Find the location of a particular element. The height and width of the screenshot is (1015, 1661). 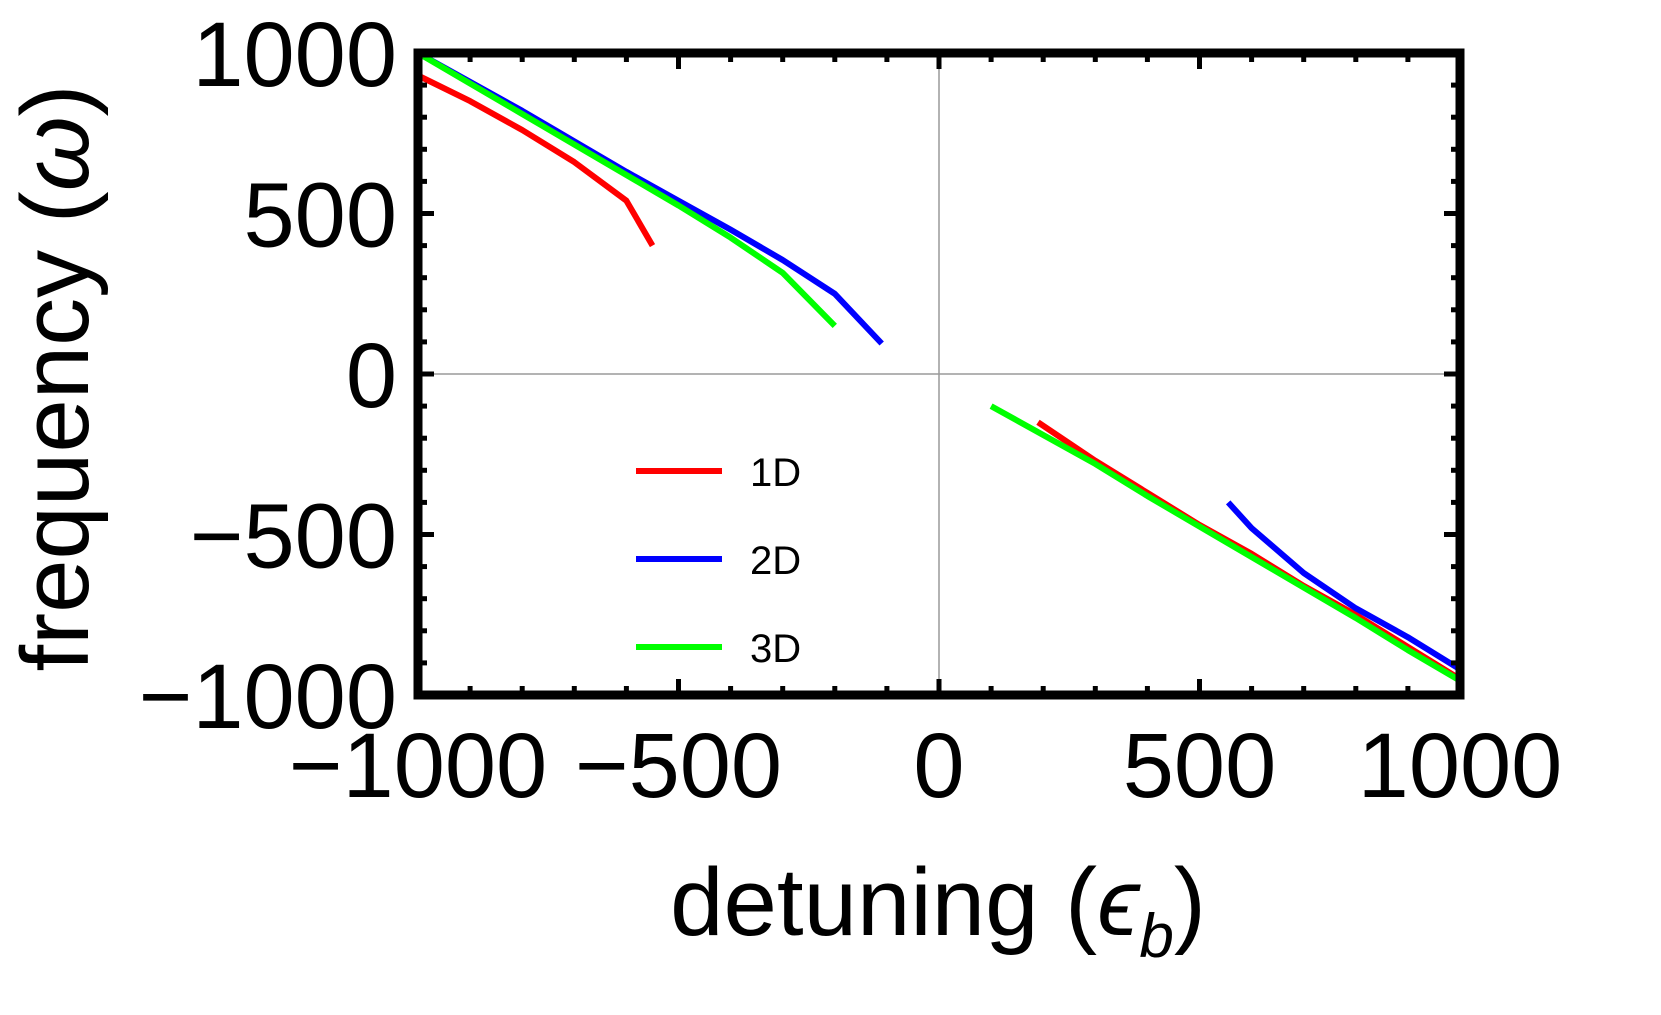

y-tick-label: −1000 is located at coordinates (268, 697).